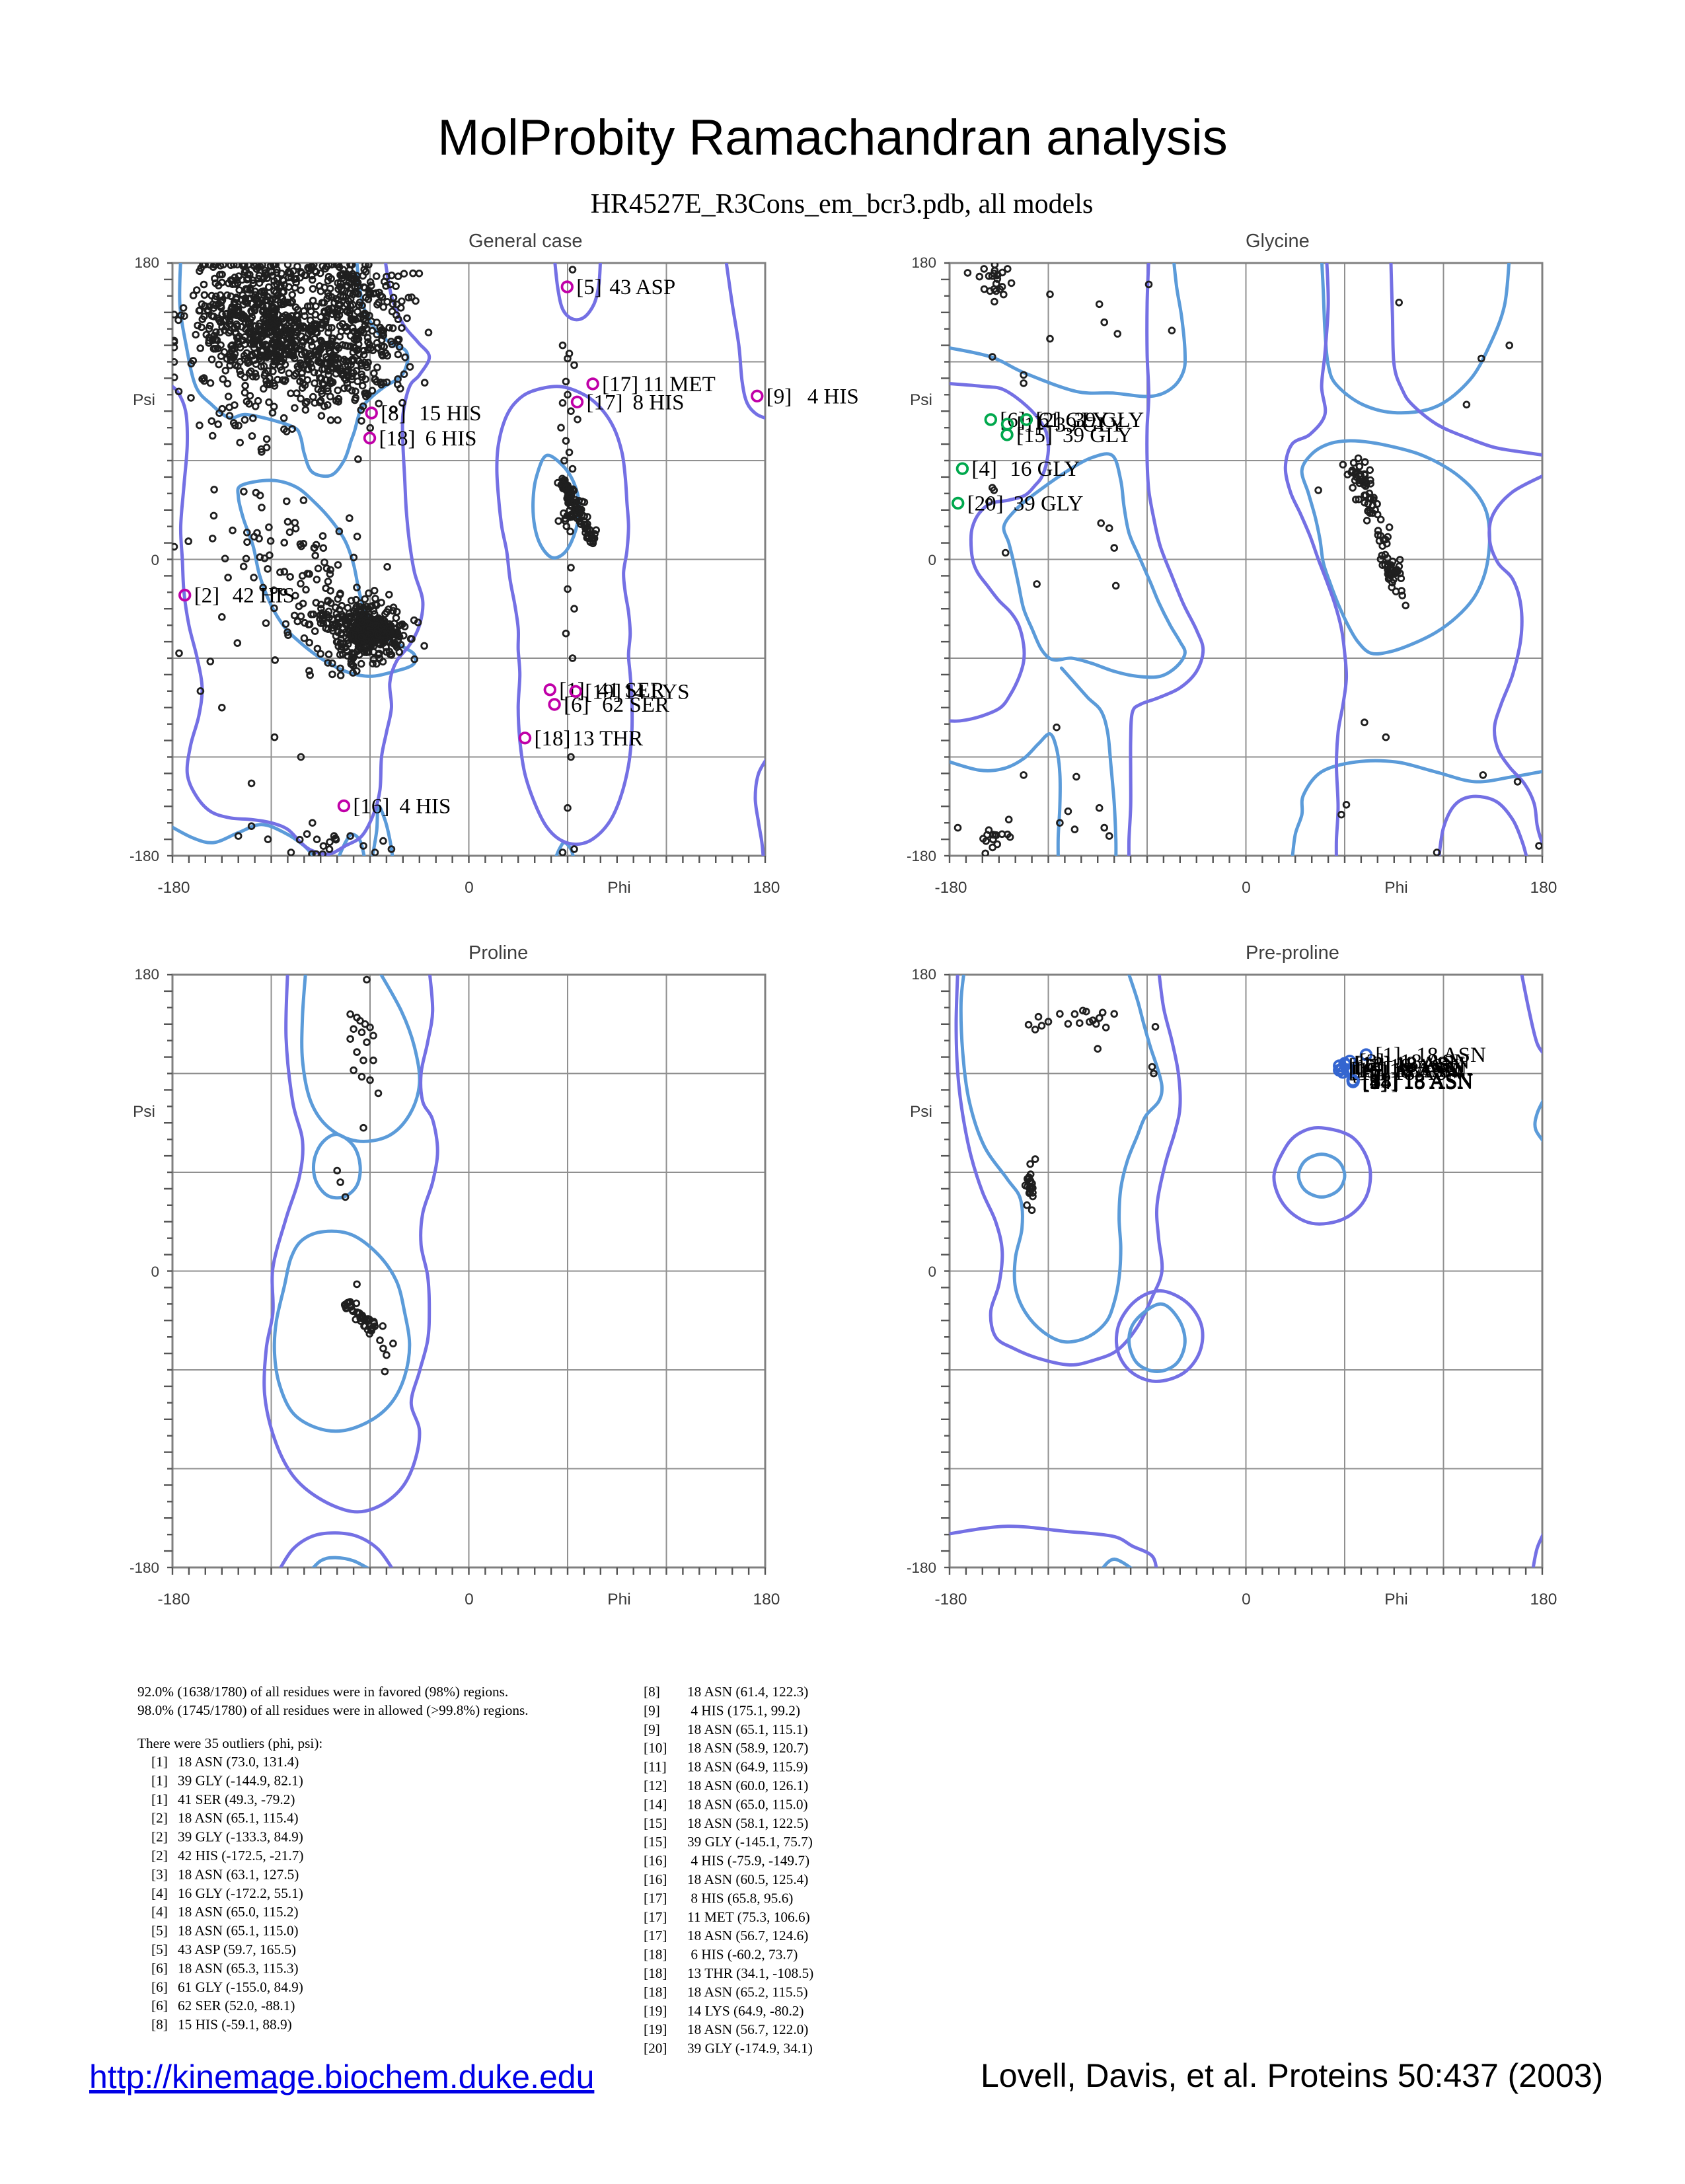 The image size is (1685, 2184). Describe the element at coordinates (1278, 241) in the screenshot. I see `svg-text: Glycine` at that location.